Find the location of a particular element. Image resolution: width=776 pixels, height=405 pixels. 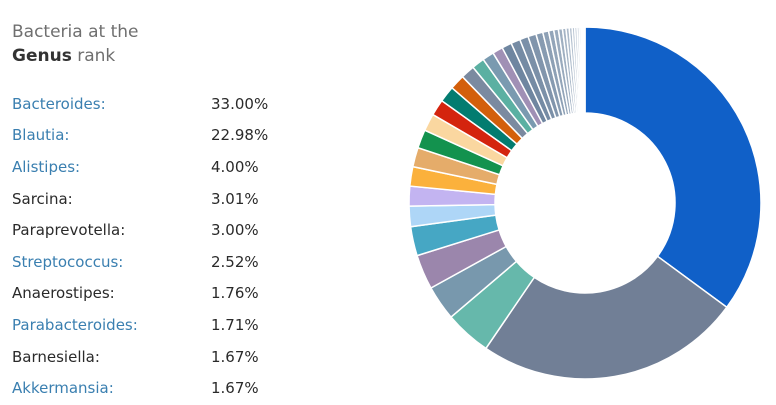

genus-name: Alistipes: is located at coordinates (46, 166).